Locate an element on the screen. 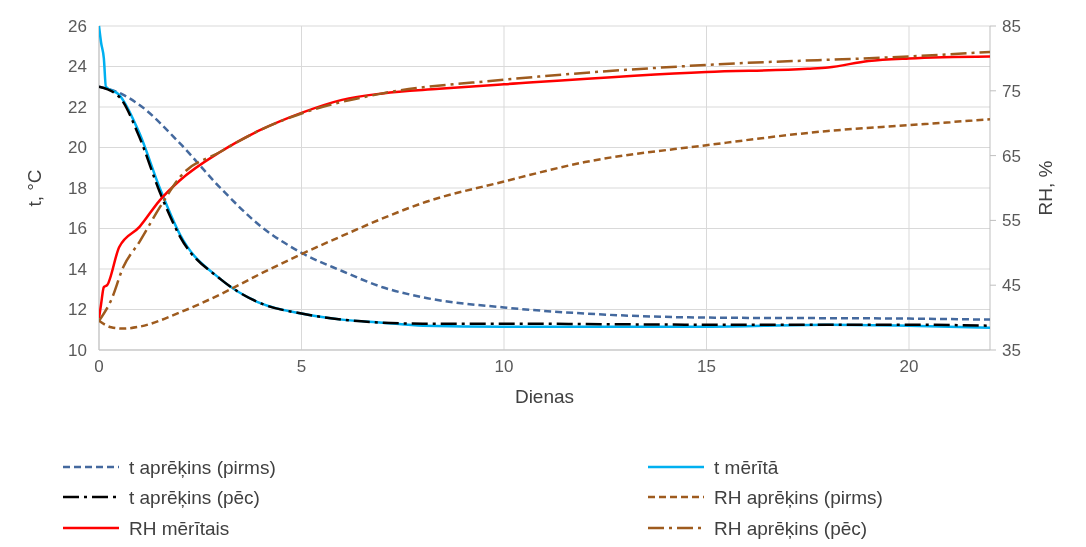 This screenshot has height=547, width=1086. y-tick-label: 22 is located at coordinates (77, 107).